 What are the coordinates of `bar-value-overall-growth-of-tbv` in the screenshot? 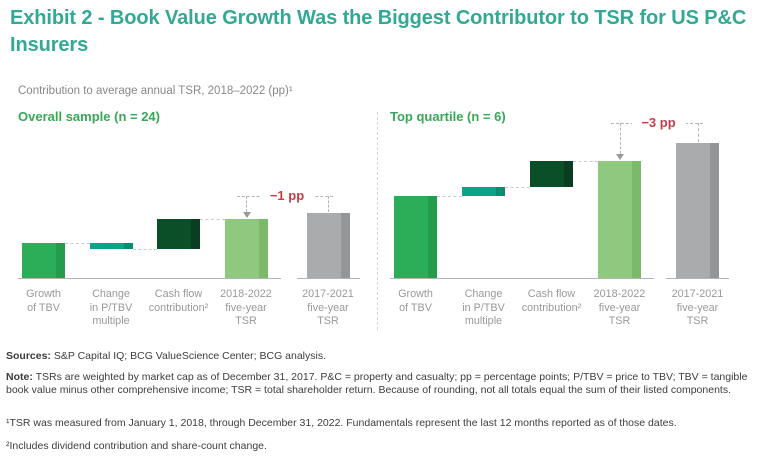 It's located at (43, 260).